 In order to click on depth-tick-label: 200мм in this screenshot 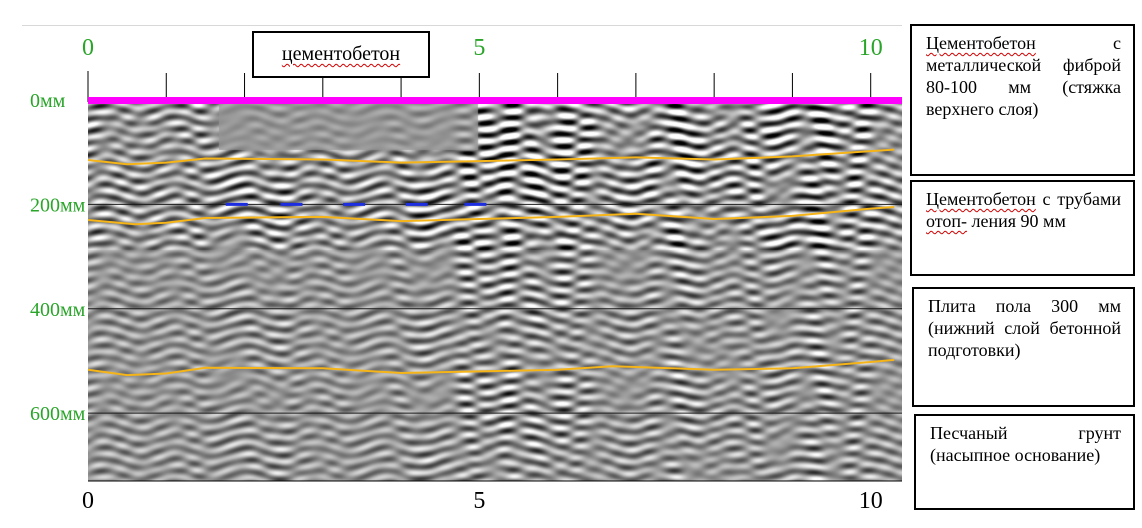, I will do `click(58, 205)`.